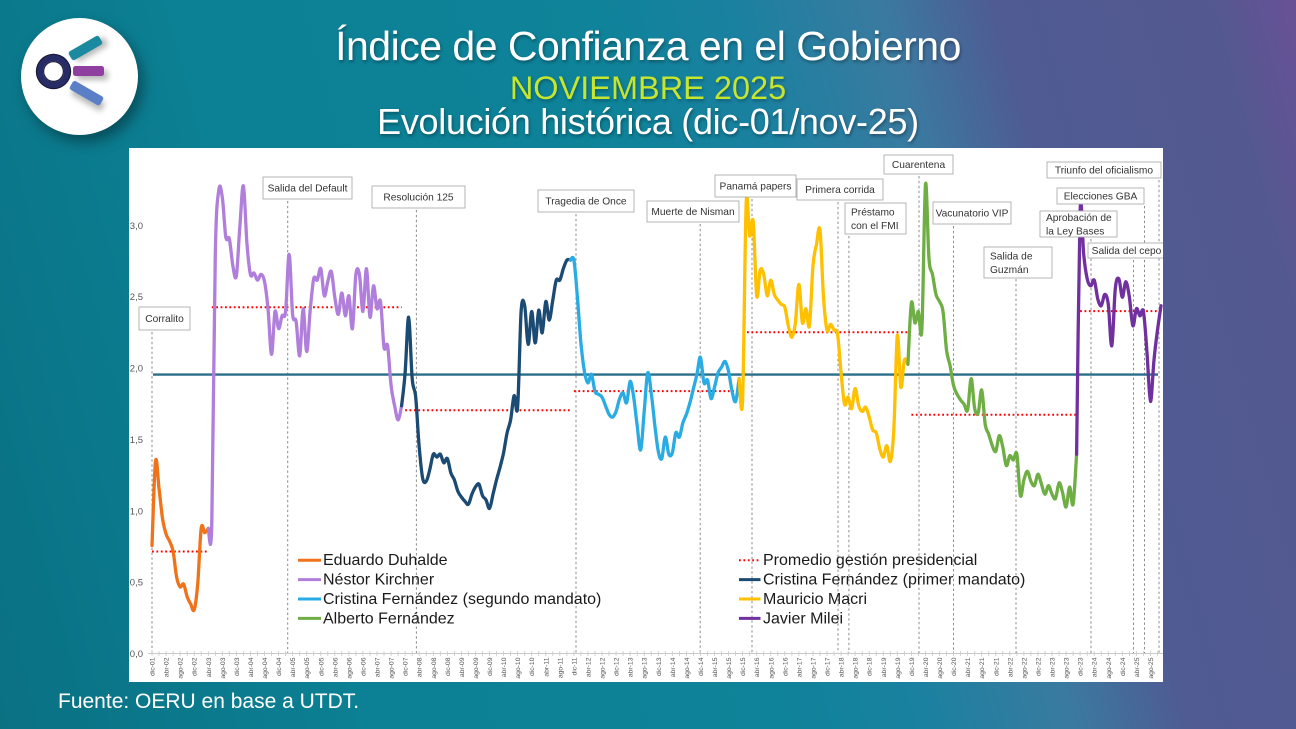 Image resolution: width=1296 pixels, height=729 pixels. What do you see at coordinates (462, 599) in the screenshot?
I see `svg-text:Cristina Fernández (segundo ma: Cristina Fernández (segundo mandato)` at bounding box center [462, 599].